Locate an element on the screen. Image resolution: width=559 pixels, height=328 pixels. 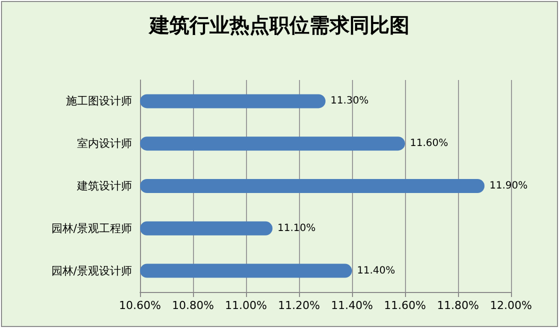
x-tick-label: 11.60% is located at coordinates (405, 305).